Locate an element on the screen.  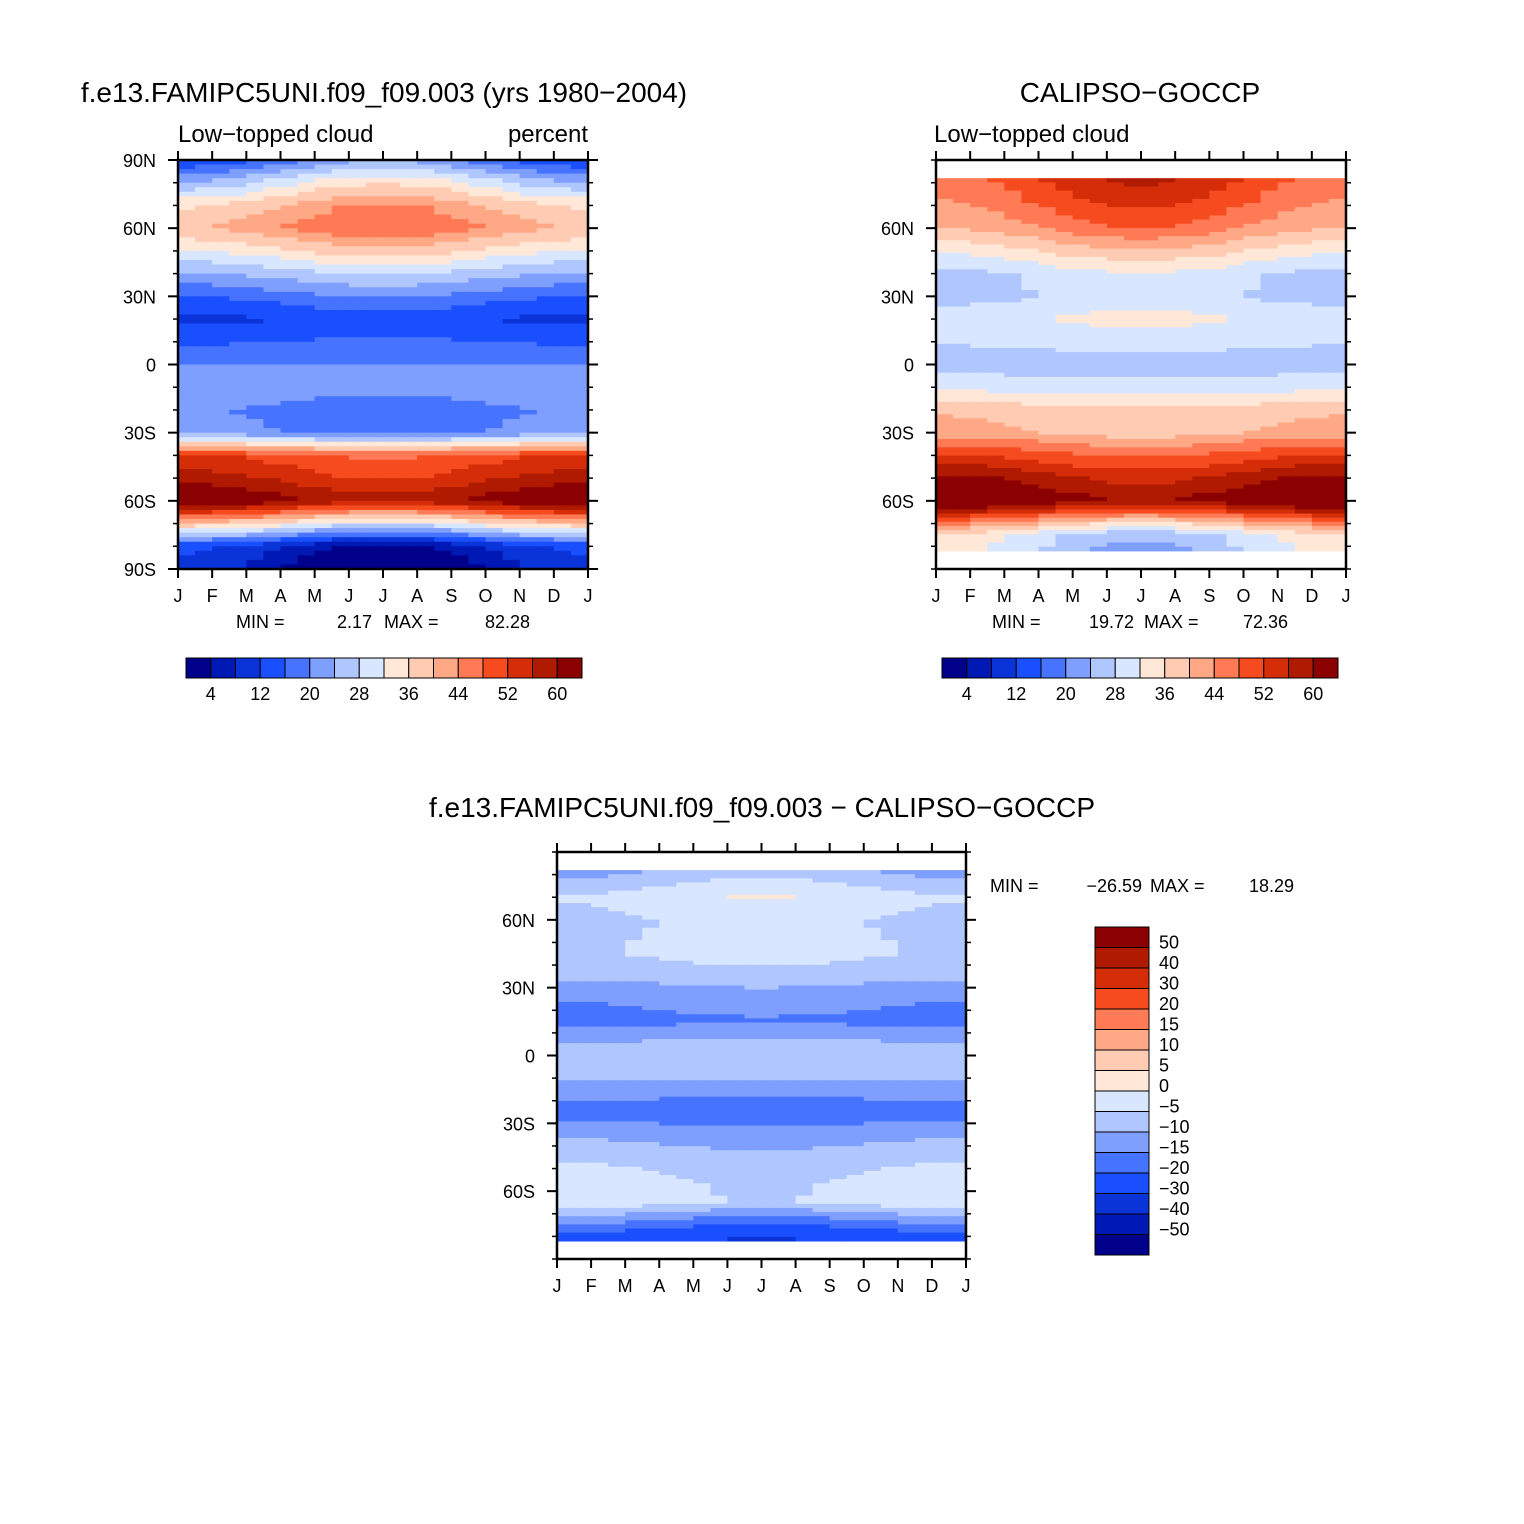
panel-obs-variable: Low−topped cloud is located at coordinates (1032, 134).